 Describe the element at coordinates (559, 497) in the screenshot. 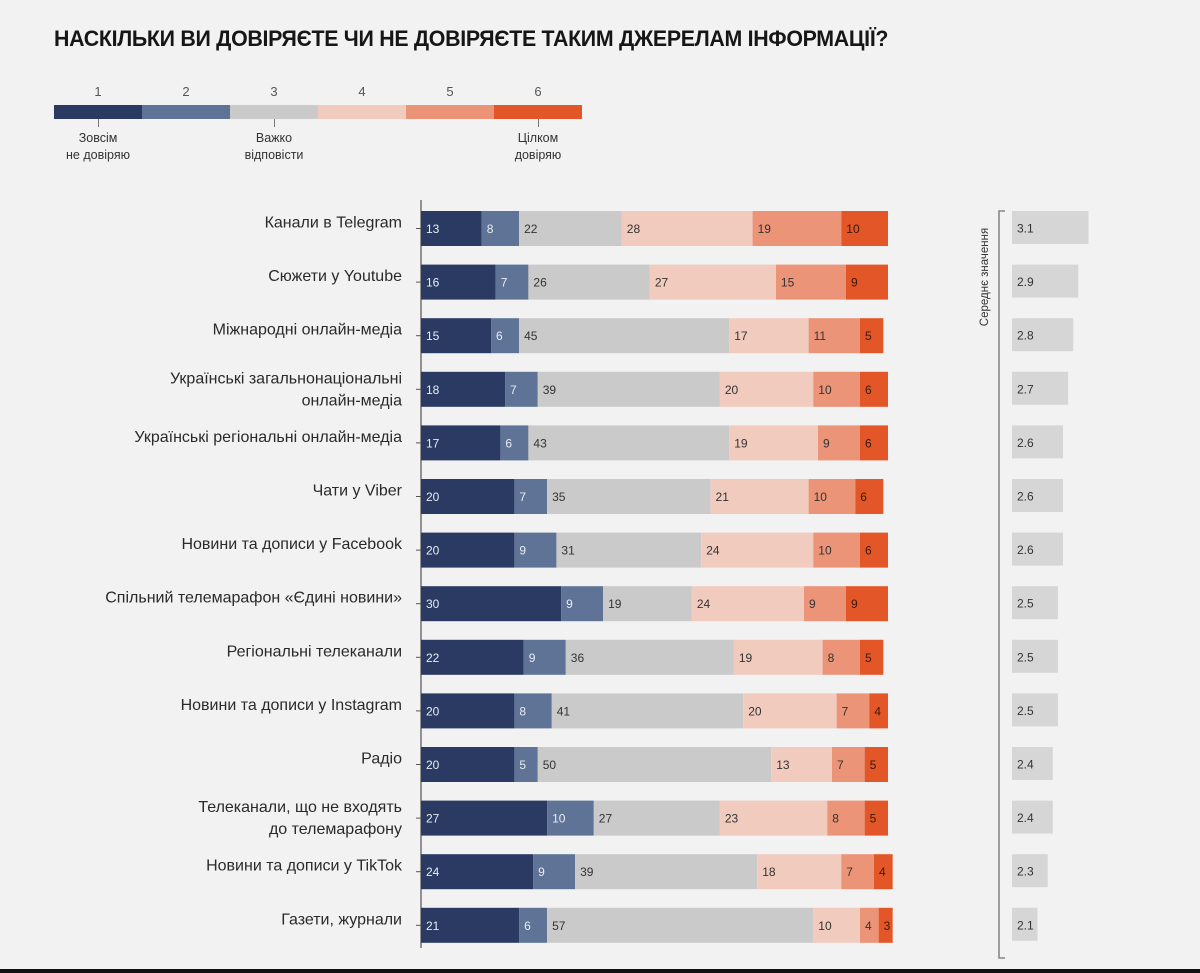

I see `data-label: 35` at that location.